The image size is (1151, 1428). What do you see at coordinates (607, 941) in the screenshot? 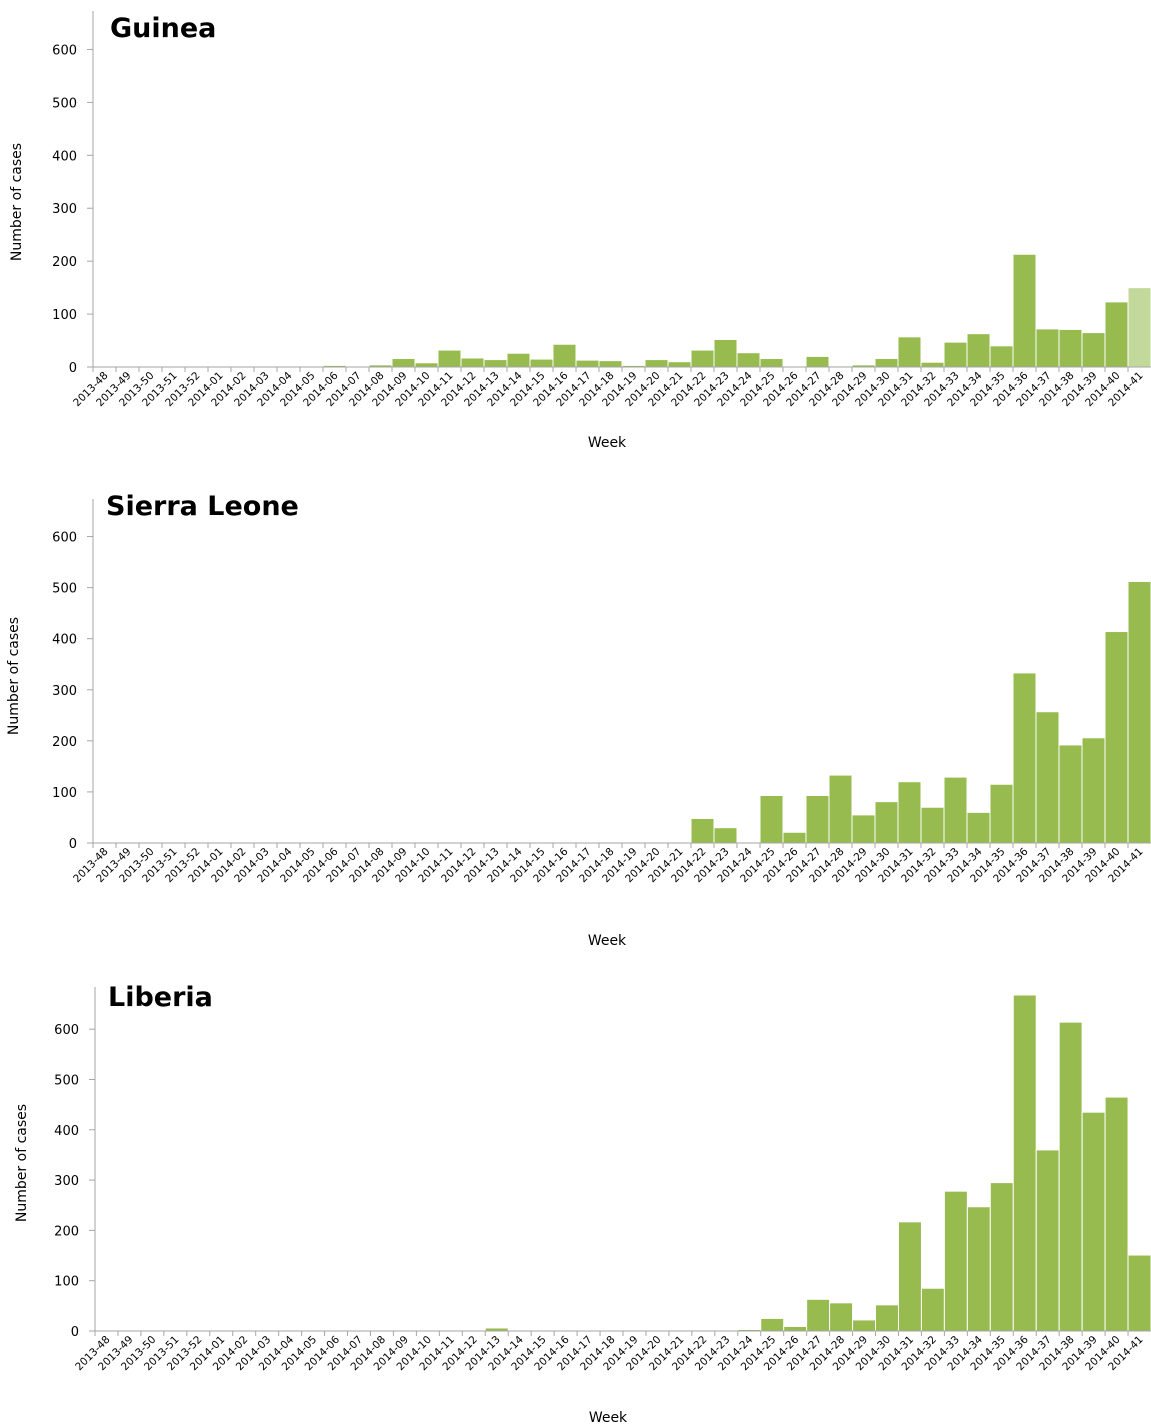
I see `sierra-leone-x-axis-title: Week` at bounding box center [607, 941].